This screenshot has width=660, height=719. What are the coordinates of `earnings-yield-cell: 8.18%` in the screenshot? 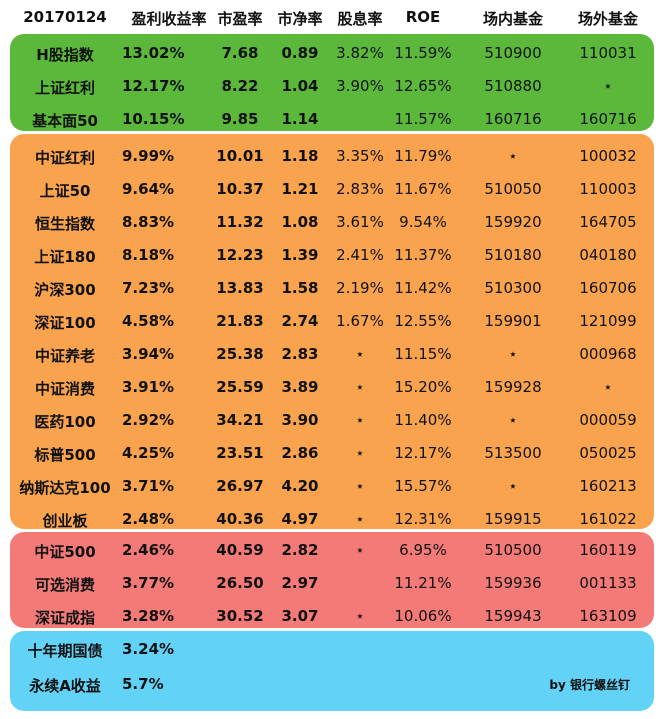 It's located at (148, 255).